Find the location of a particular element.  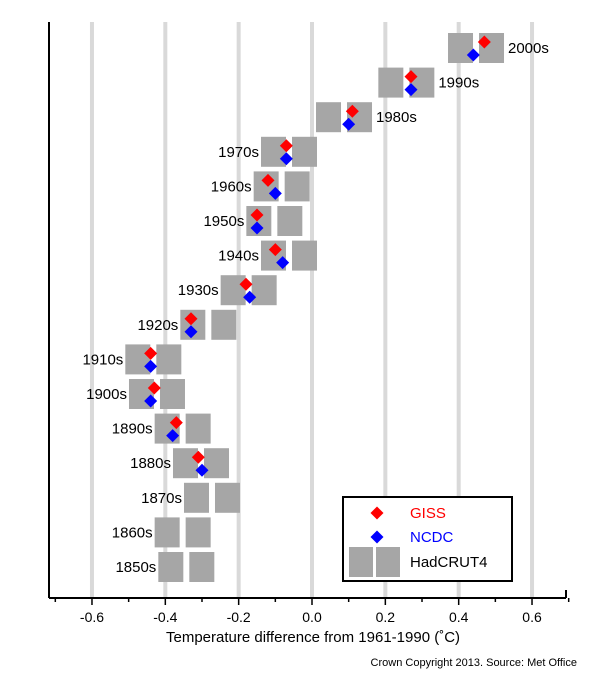

x-tick-label: -0.6 is located at coordinates (92, 617).